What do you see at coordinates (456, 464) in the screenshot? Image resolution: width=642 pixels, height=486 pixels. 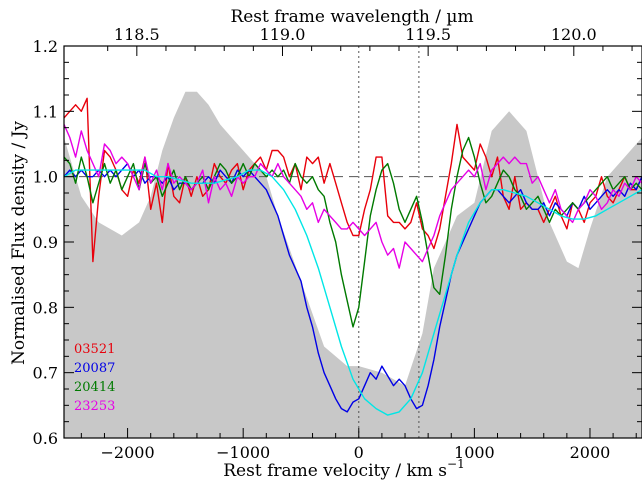 I see `bottom-axis-title-exponent: −1` at bounding box center [456, 464].